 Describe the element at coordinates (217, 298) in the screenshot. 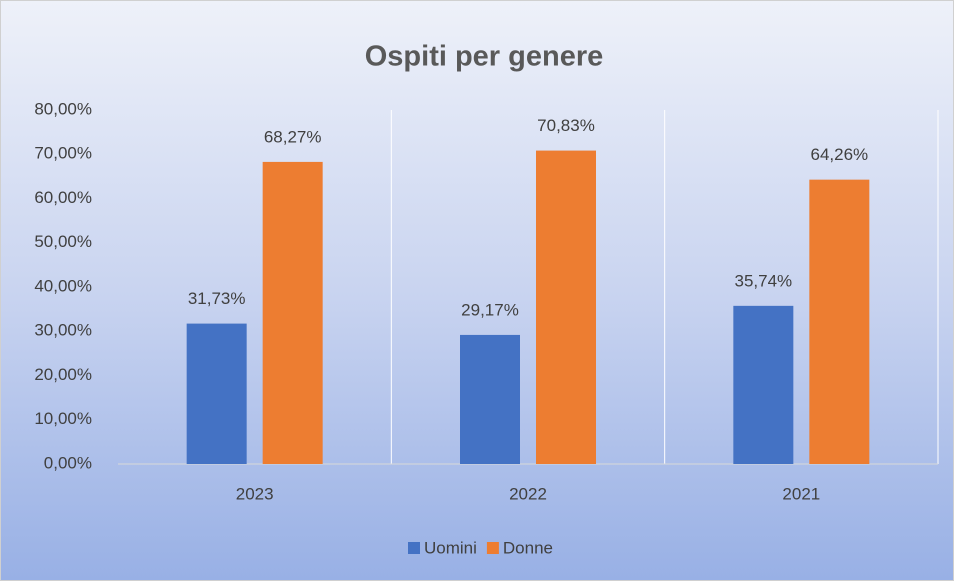

I see `data-label: 31,73%` at that location.